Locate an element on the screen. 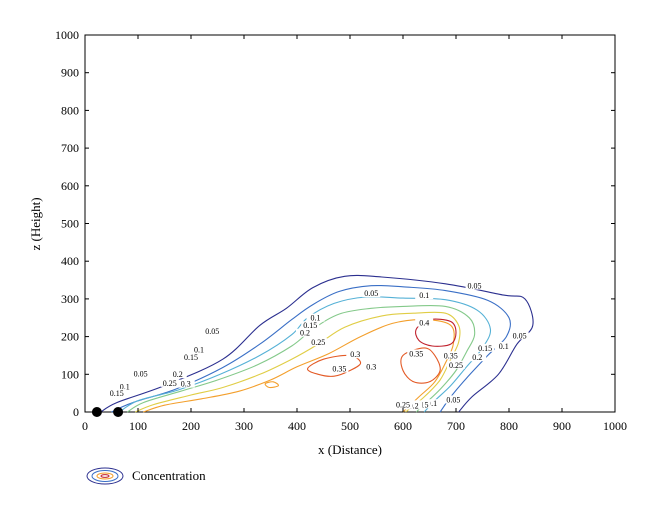 This screenshot has height=514, width=660. x-tick-label: 900 is located at coordinates (562, 426).